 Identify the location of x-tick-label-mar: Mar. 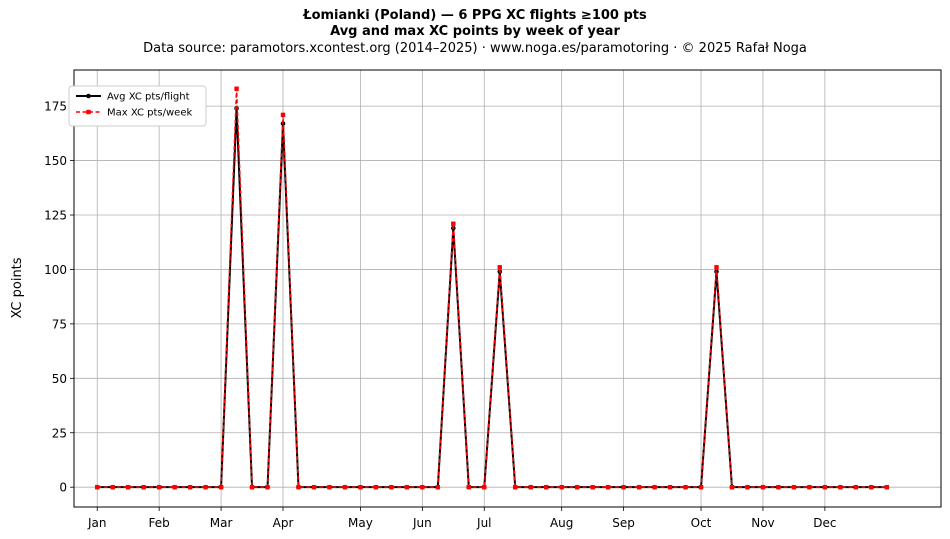
(221, 523).